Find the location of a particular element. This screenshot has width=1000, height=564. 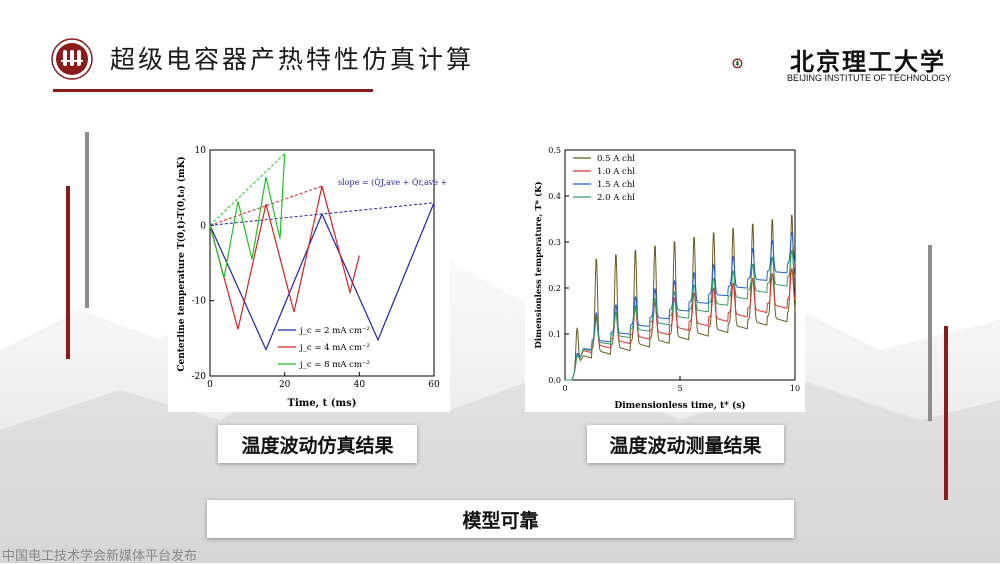

chart1-legend-label: j_c = 8 mA cm⁻² is located at coordinates (334, 365).